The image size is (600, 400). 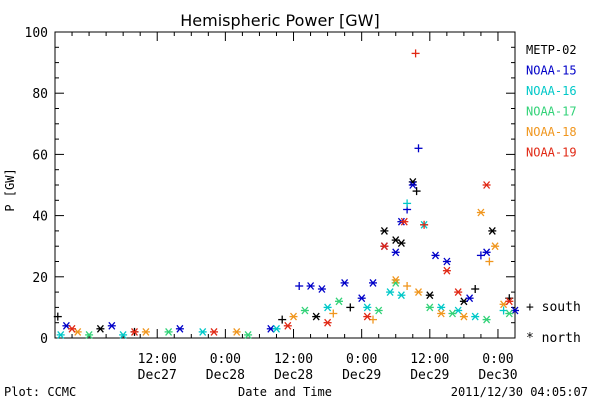 I want to click on legend-entry: NOAA-17, so click(x=551, y=112).